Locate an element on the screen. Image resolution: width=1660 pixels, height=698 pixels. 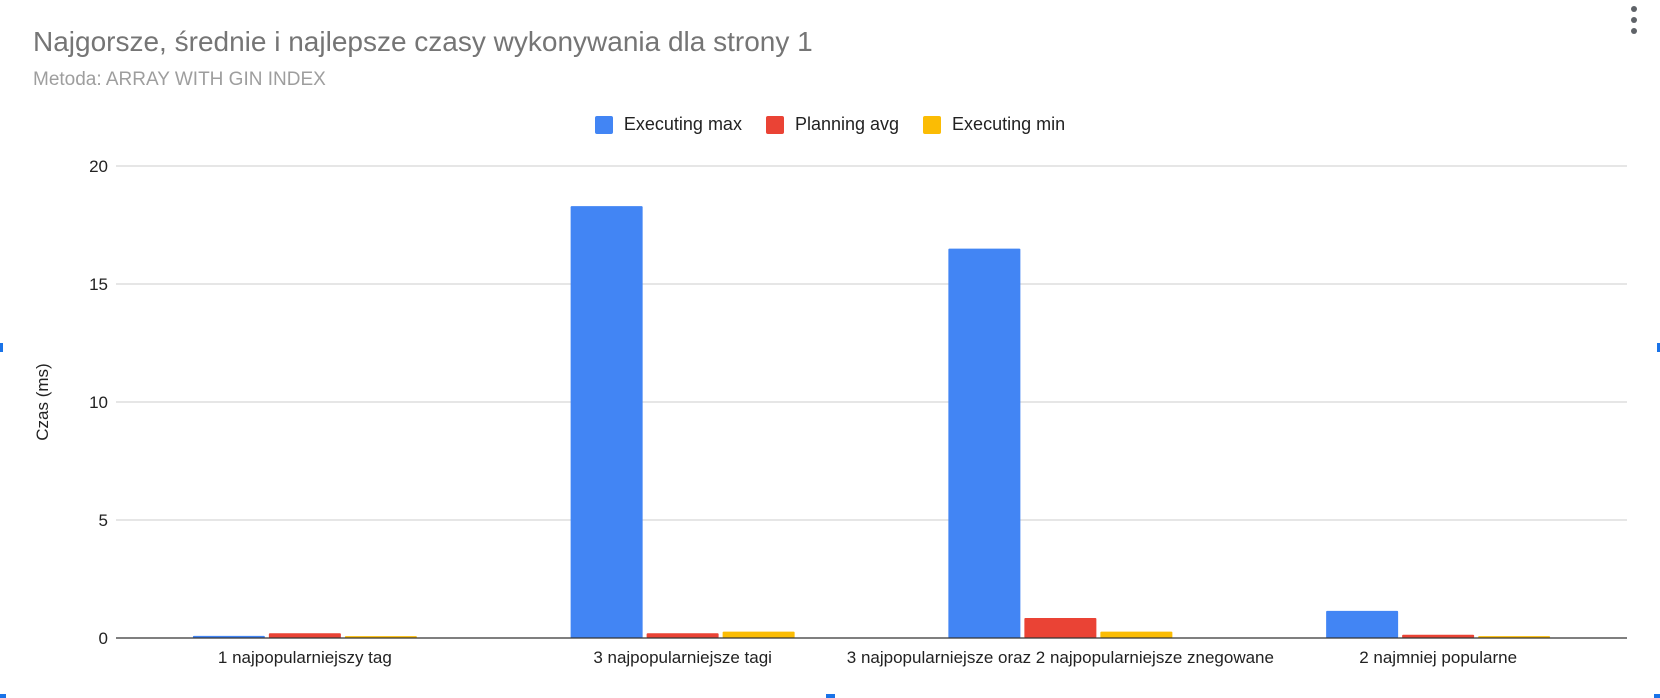
selection-handle-bottom-left is located at coordinates (3, 696).